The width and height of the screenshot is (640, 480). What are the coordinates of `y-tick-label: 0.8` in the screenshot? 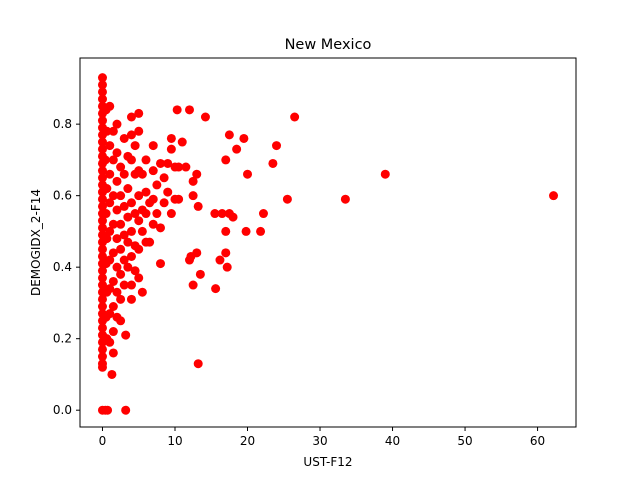 It's located at (62, 124).